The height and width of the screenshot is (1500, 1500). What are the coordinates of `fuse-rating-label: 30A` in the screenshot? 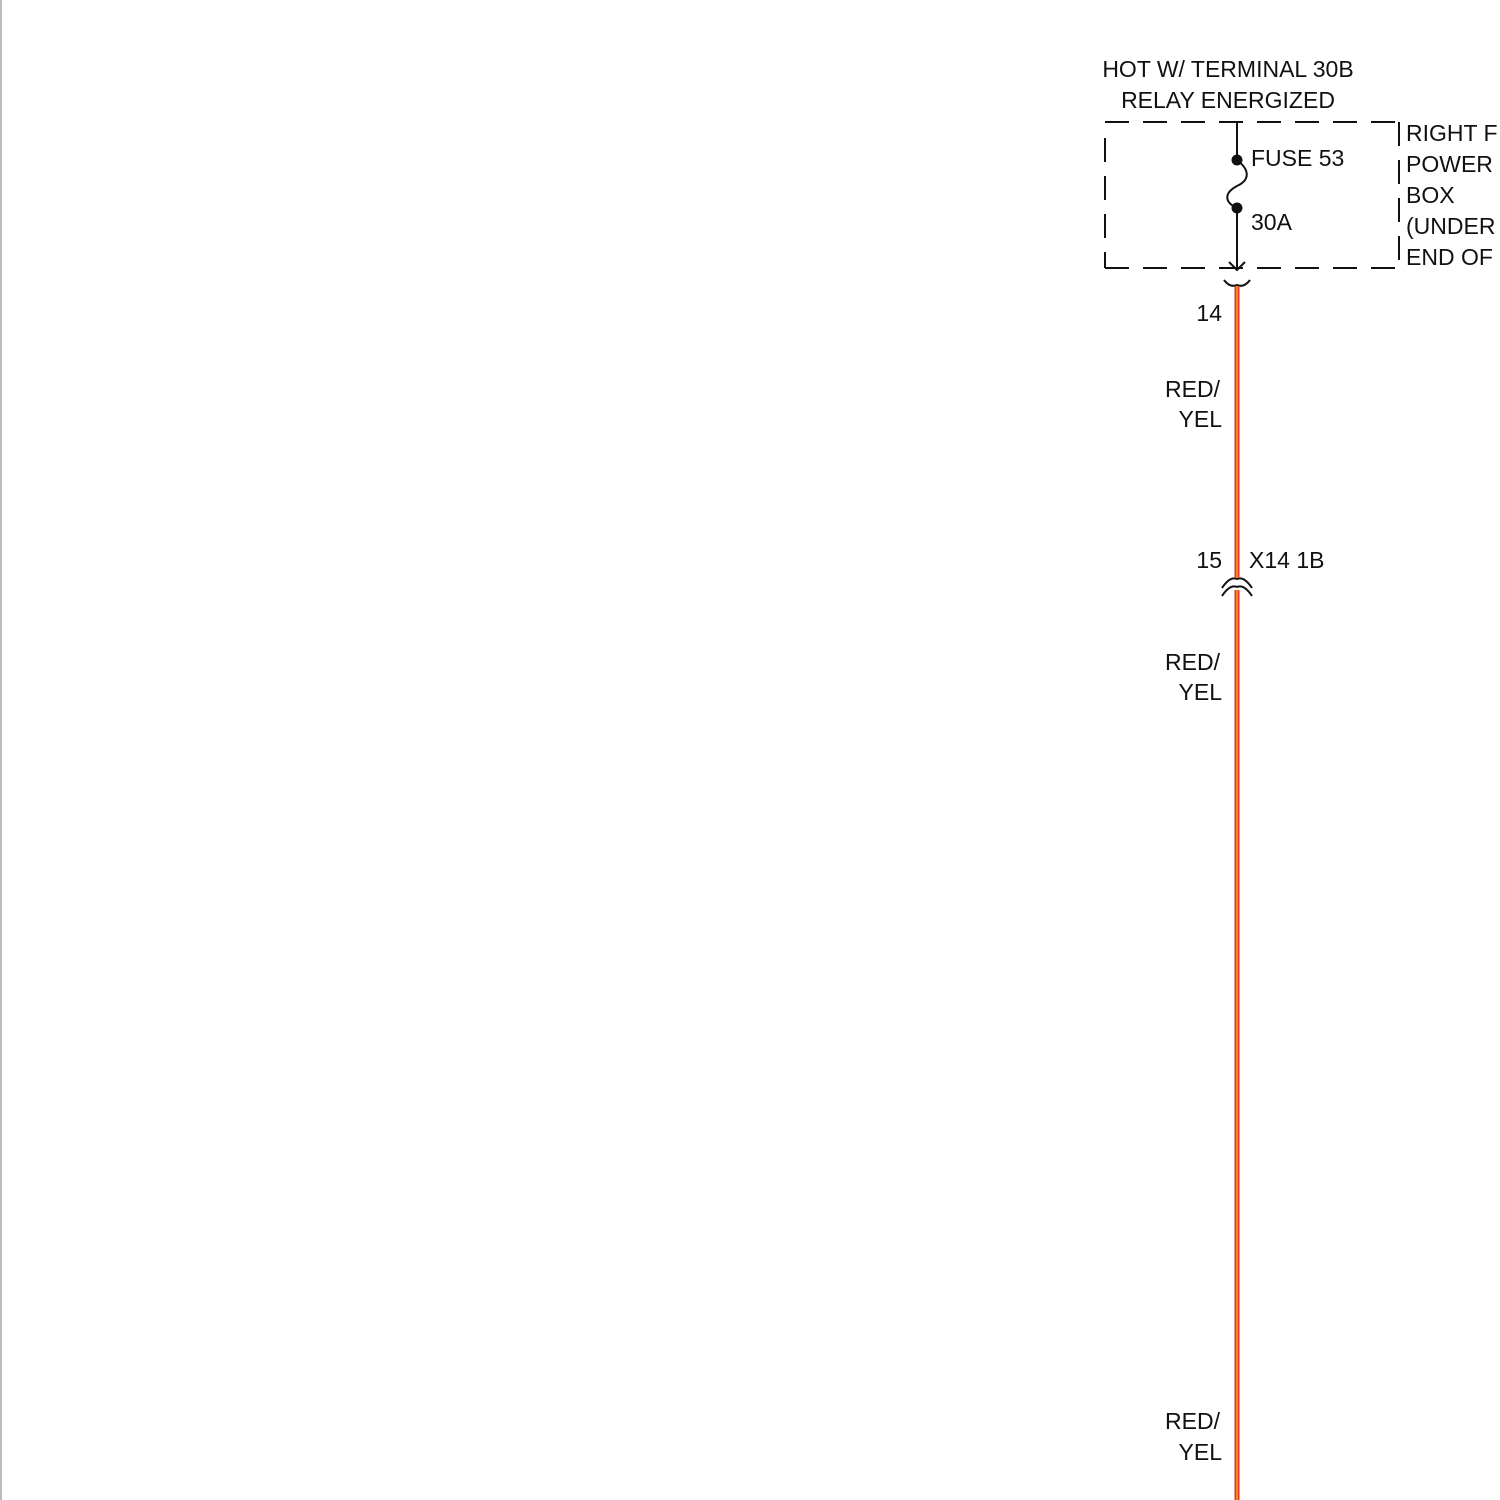 It's located at (1271, 222).